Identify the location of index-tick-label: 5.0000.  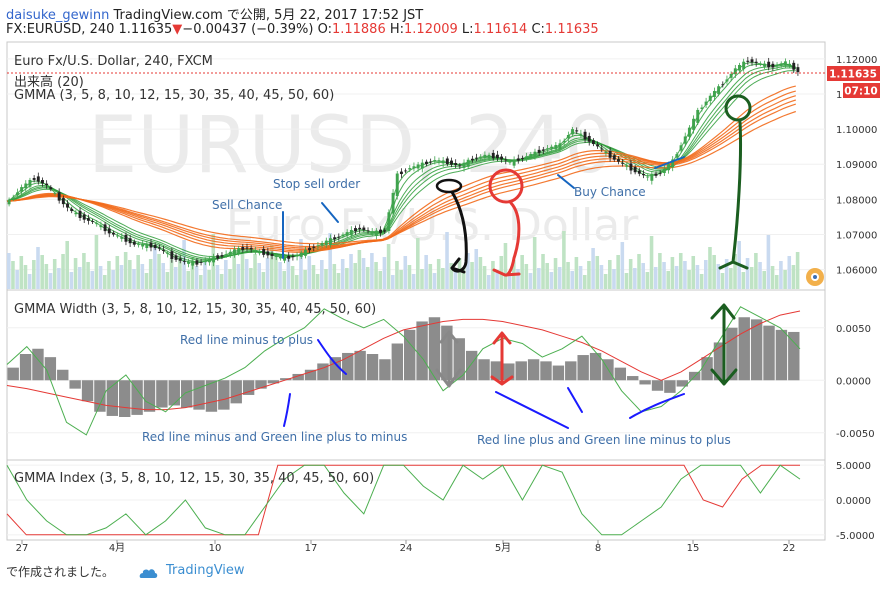
(853, 466).